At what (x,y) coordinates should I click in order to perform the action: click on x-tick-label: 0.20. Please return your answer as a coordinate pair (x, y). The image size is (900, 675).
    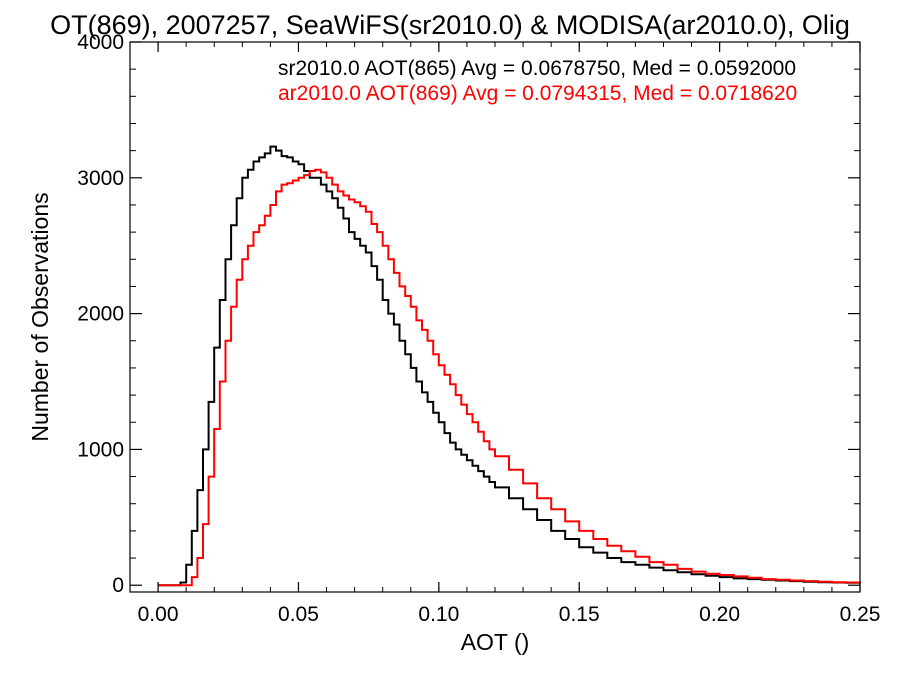
    Looking at the image, I should click on (719, 614).